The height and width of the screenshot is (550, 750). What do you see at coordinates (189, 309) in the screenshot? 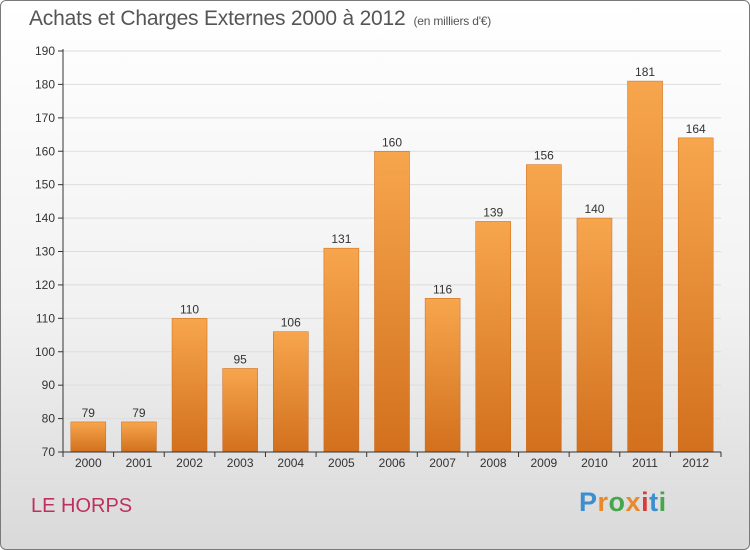
I see `data-label: 110` at bounding box center [189, 309].